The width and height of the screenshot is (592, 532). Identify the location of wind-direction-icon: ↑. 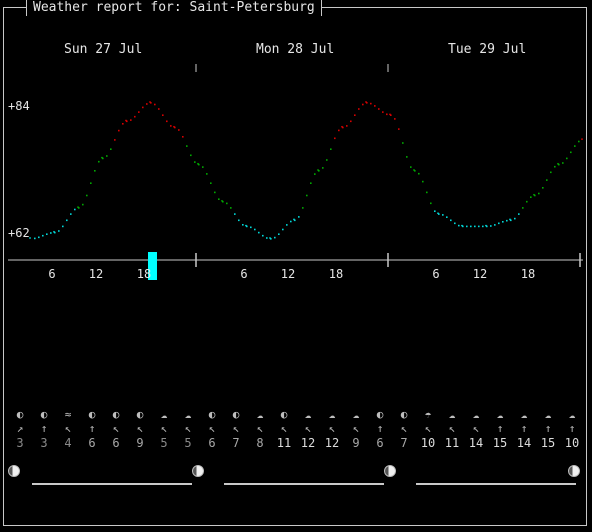
(92, 428).